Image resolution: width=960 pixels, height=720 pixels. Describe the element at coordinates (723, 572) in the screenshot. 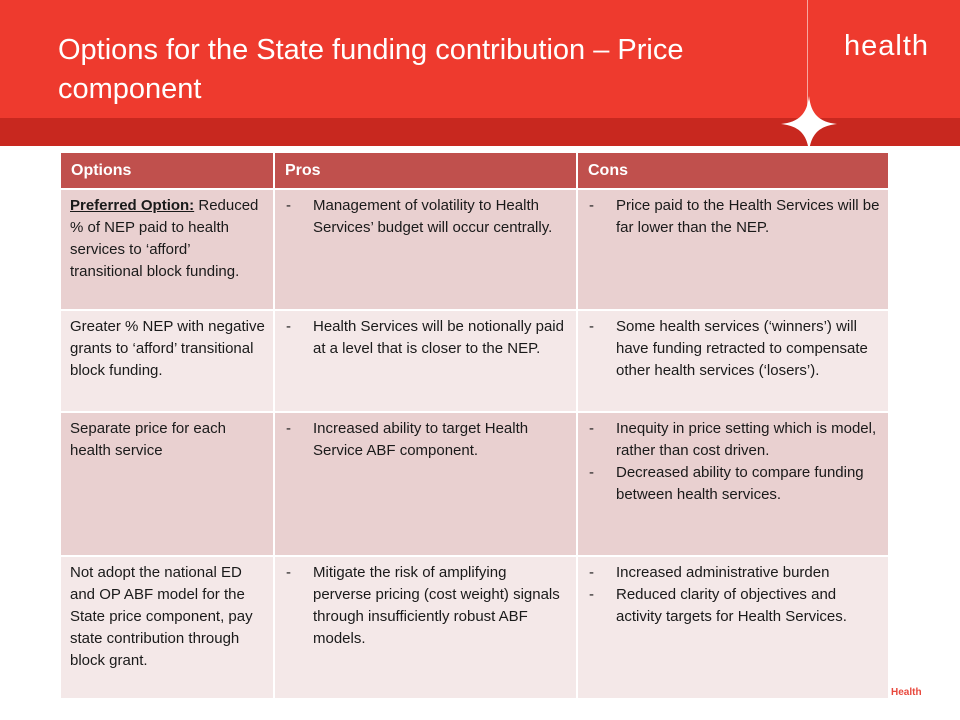

I see `cons-text: Increased administrative burden` at that location.